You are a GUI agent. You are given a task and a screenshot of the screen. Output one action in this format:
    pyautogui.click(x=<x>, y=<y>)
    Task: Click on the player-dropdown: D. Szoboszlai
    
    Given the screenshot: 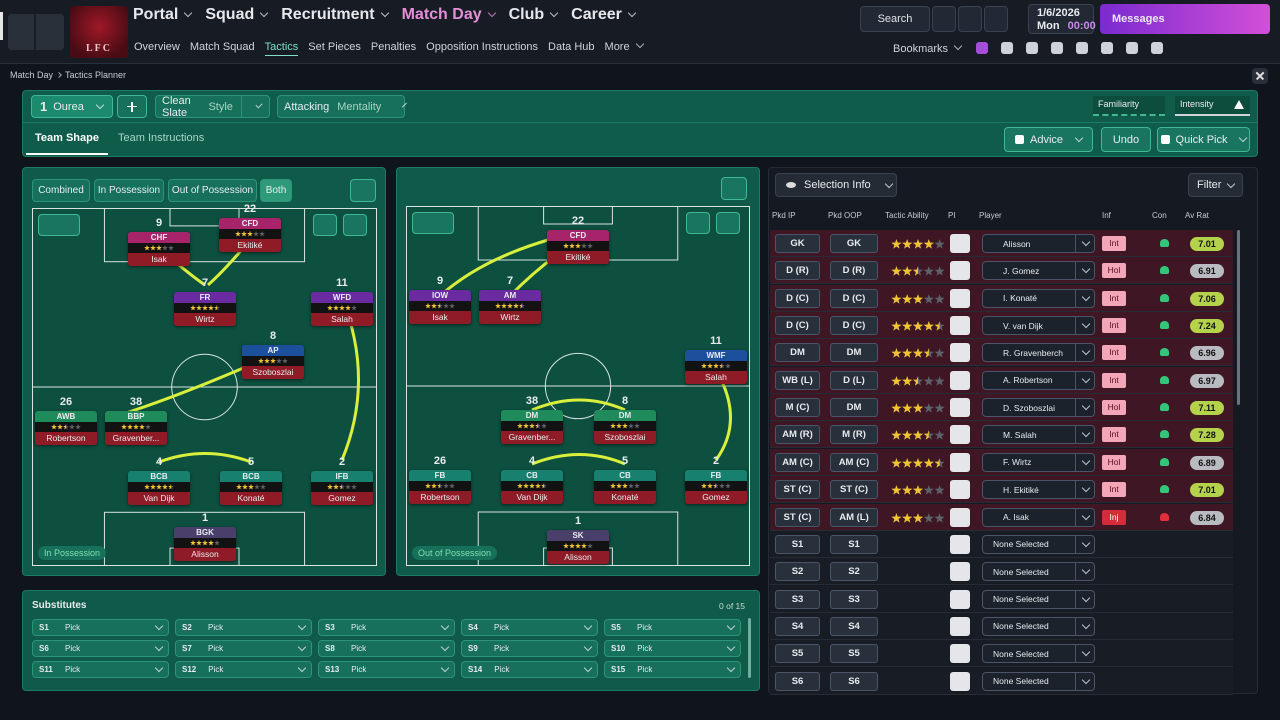 What is the action you would take?
    pyautogui.click(x=1038, y=408)
    